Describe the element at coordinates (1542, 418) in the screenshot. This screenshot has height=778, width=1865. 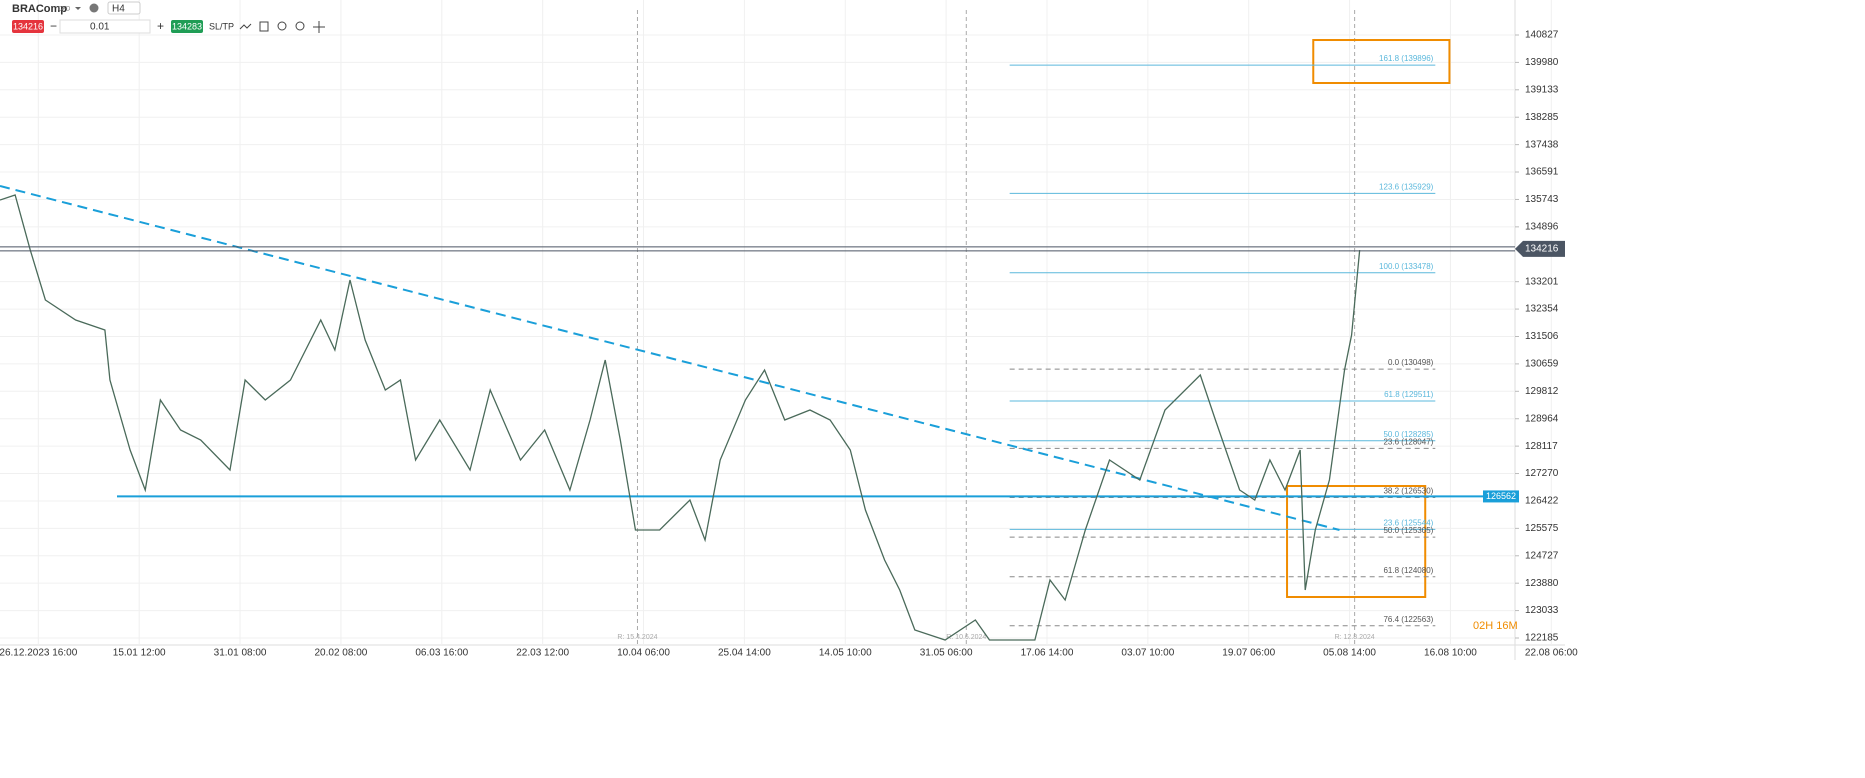
I see `y-tick-label: 128964` at that location.